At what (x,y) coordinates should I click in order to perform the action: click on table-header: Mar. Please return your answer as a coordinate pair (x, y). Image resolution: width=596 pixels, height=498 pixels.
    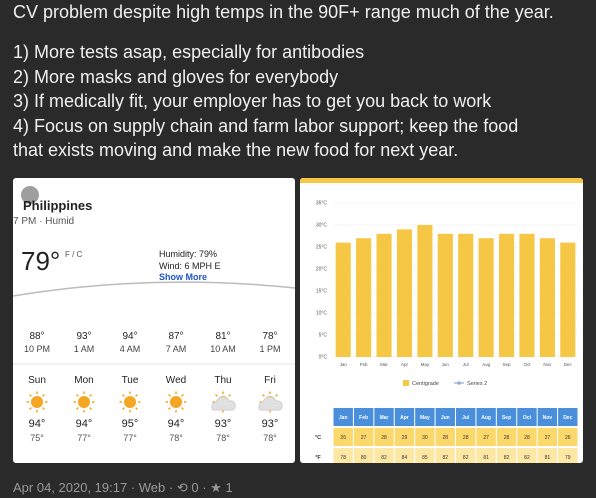
    Looking at the image, I should click on (384, 418).